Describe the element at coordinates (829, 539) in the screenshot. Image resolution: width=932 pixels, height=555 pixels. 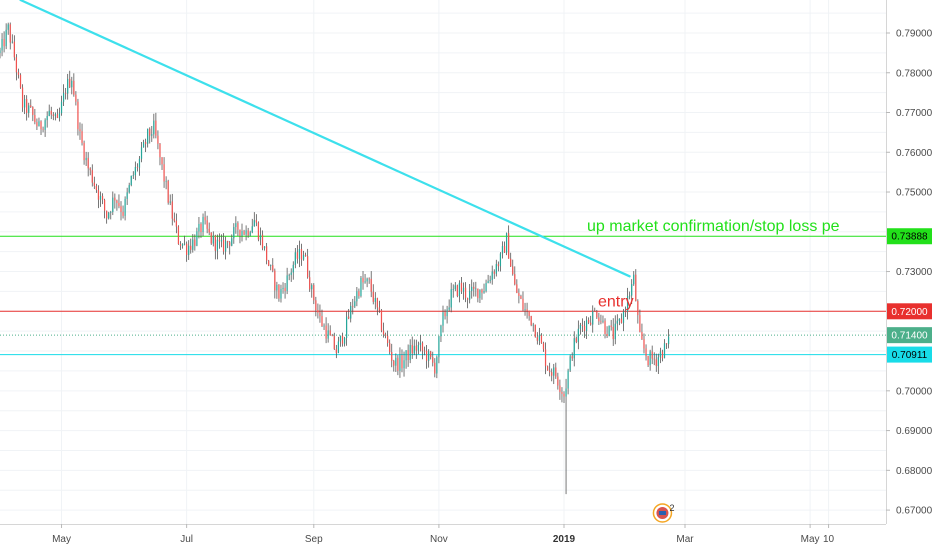
I see `x-tick-label: 10` at that location.